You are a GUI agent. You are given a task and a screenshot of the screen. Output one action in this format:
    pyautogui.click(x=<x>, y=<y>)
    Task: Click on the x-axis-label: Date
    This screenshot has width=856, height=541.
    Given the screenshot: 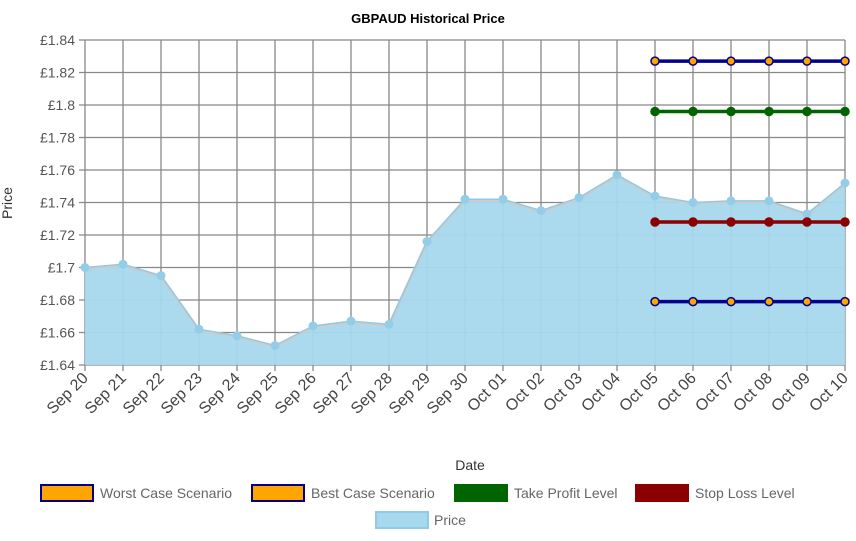 What is the action you would take?
    pyautogui.click(x=470, y=465)
    